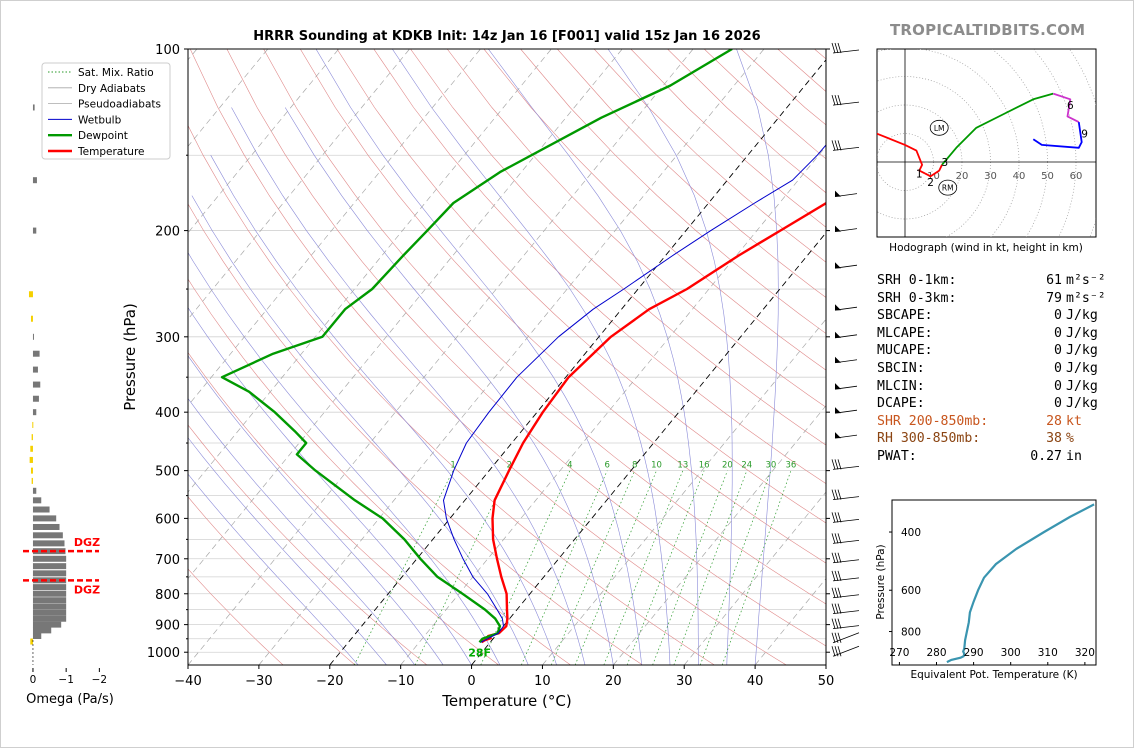  Describe the element at coordinates (479, 652) in the screenshot. I see `surface-temp-label: 28F` at that location.